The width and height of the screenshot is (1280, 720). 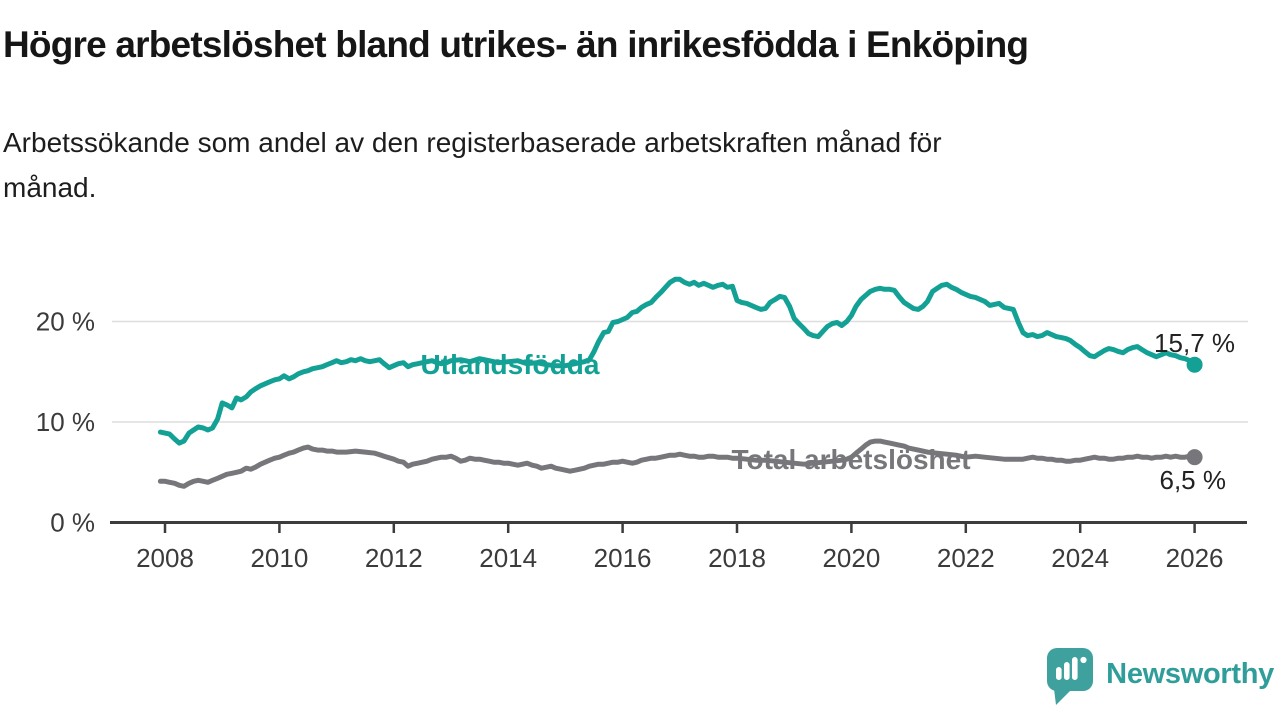 I want to click on x-axis-tick-label: 2012, so click(x=394, y=558).